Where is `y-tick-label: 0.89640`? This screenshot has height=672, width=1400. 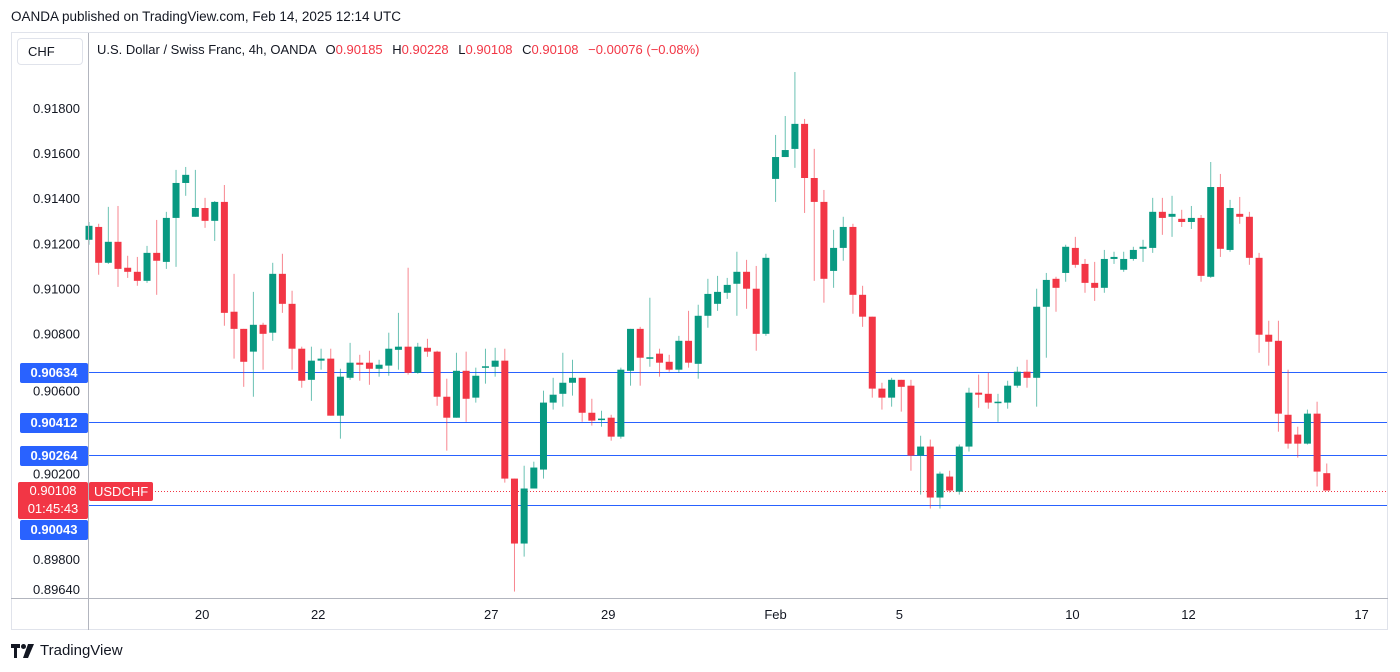 y-tick-label: 0.89640 is located at coordinates (56, 589).